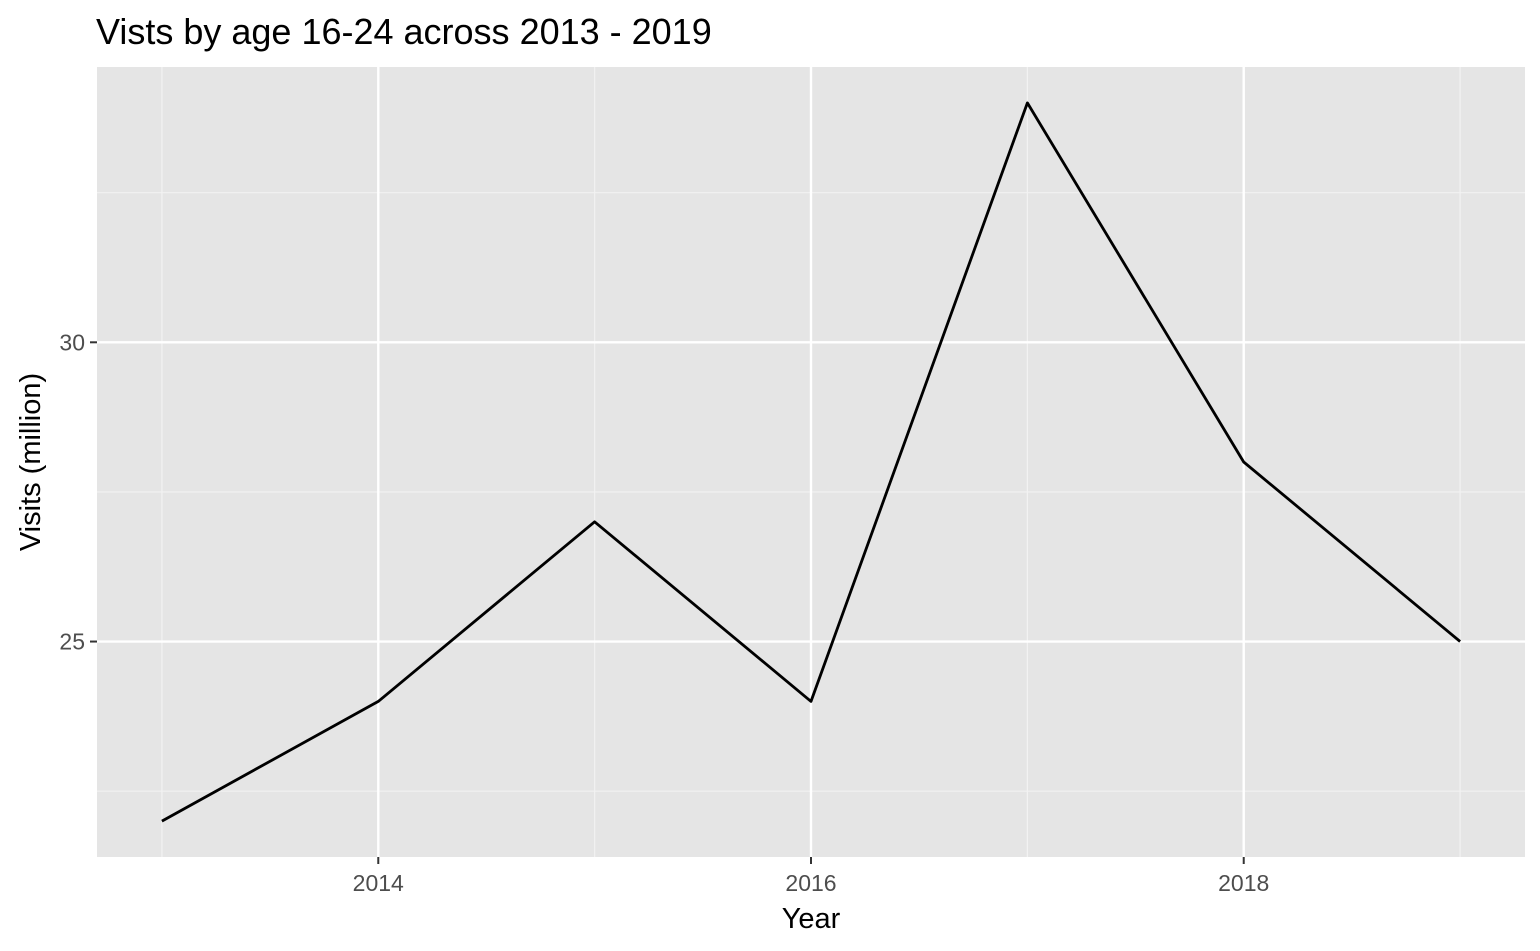 The image size is (1540, 951). What do you see at coordinates (810, 883) in the screenshot?
I see `x-tick-label: 2016` at bounding box center [810, 883].